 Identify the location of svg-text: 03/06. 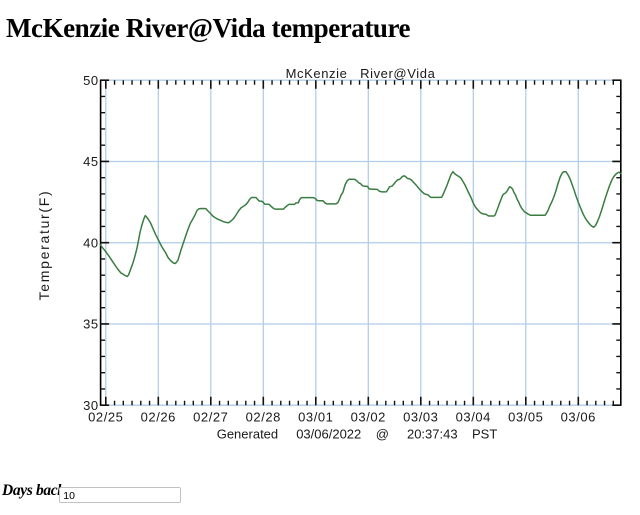
(578, 417).